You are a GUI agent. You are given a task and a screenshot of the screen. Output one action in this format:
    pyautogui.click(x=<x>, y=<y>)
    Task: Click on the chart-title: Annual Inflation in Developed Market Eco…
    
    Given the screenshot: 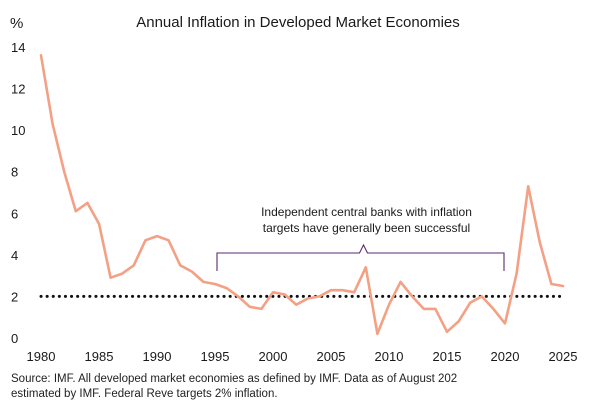 What is the action you would take?
    pyautogui.click(x=298, y=22)
    